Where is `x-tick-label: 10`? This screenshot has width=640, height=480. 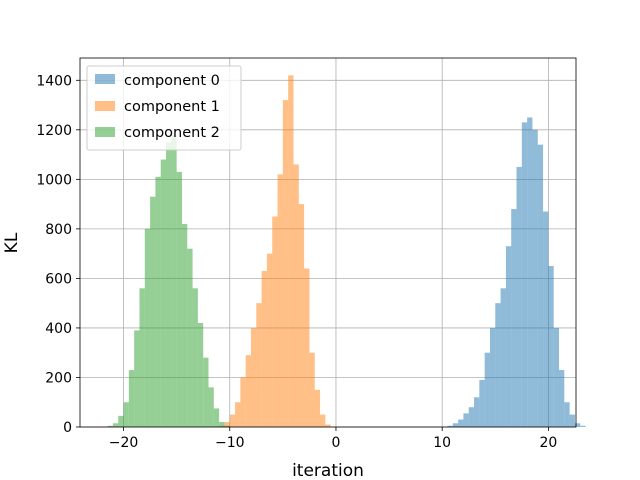
x-tick-label: 10 is located at coordinates (442, 443).